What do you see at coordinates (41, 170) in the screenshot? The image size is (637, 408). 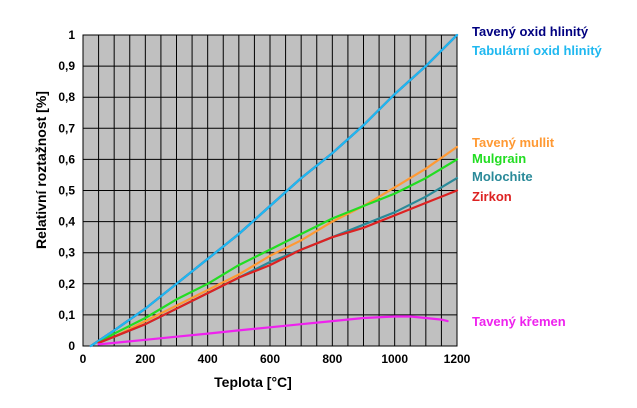 I see `y-axis-label: Relativní roztažnost [%]` at bounding box center [41, 170].